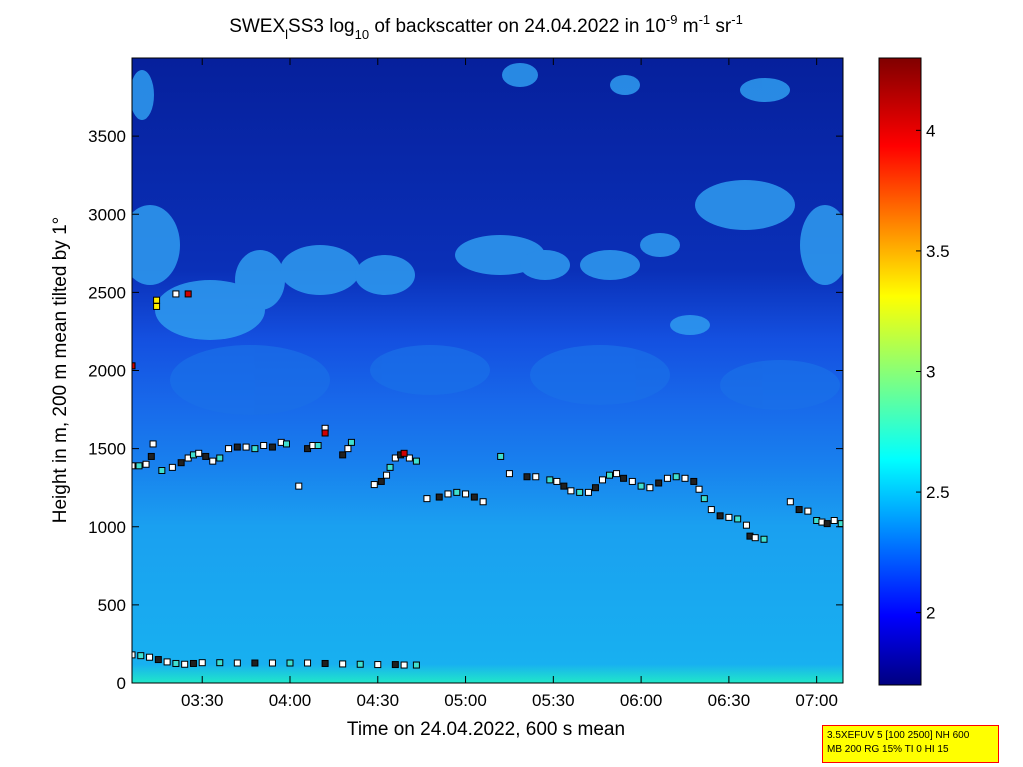  Describe the element at coordinates (641, 700) in the screenshot. I see `x-tick-label: 06:00` at that location.